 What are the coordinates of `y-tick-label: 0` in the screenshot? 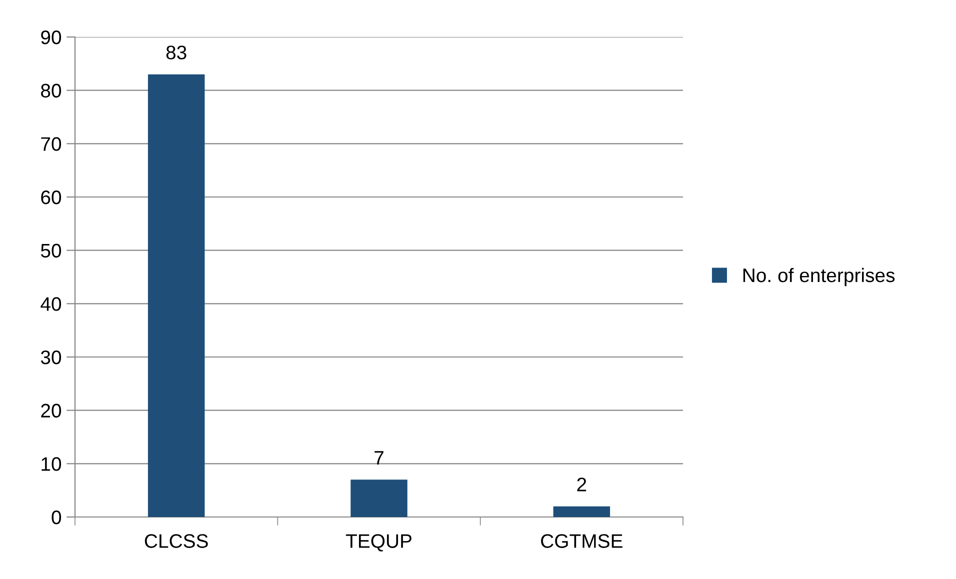 It's located at (57, 517).